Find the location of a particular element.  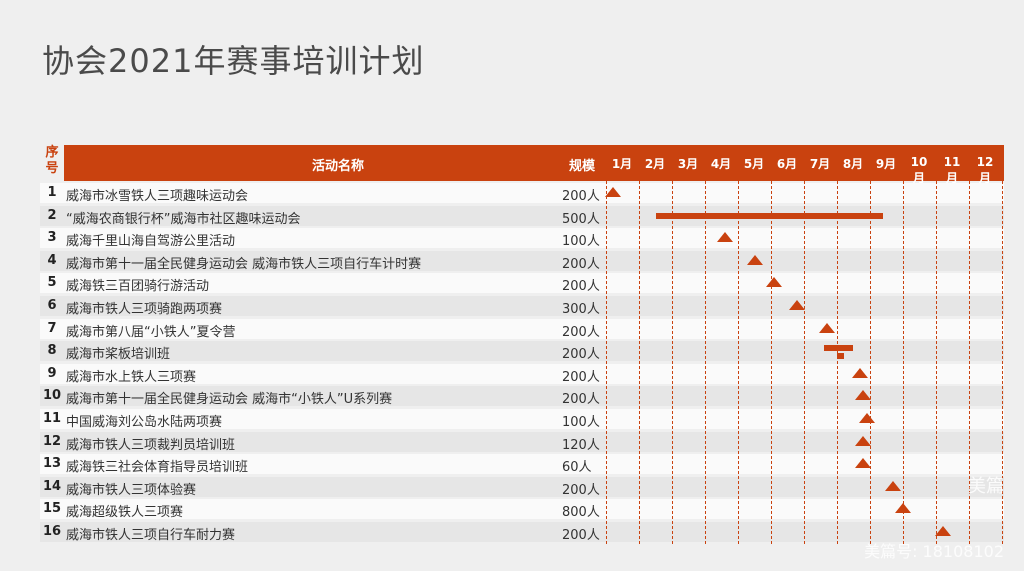

row-index: 5 is located at coordinates (52, 283).